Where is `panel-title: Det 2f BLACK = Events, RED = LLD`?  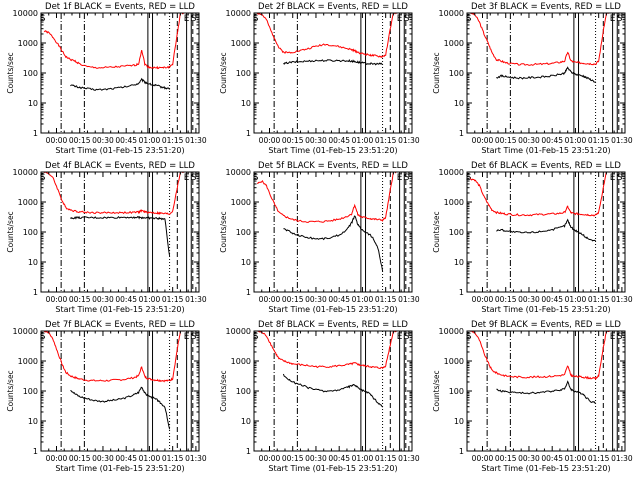 panel-title: Det 2f BLACK = Events, RED = LLD is located at coordinates (333, 7).